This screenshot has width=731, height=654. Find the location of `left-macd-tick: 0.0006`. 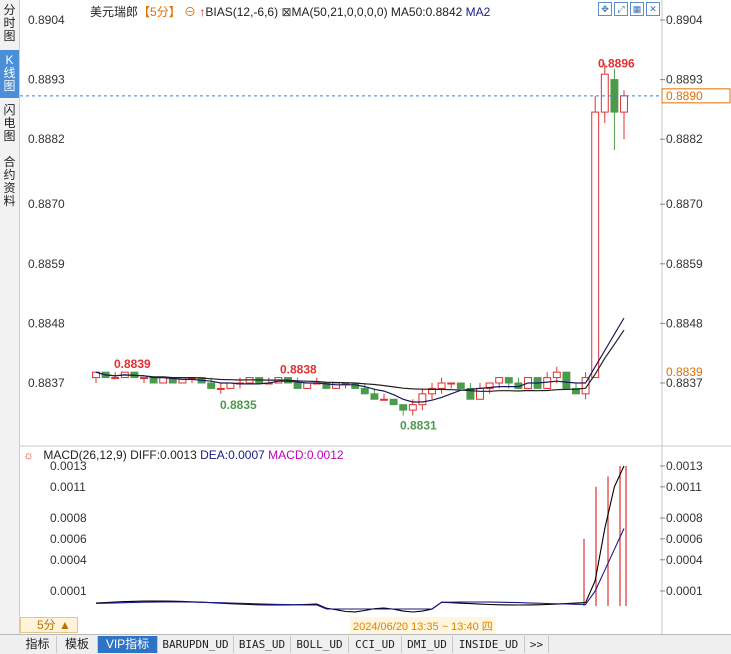

left-macd-tick: 0.0006 is located at coordinates (68, 539).